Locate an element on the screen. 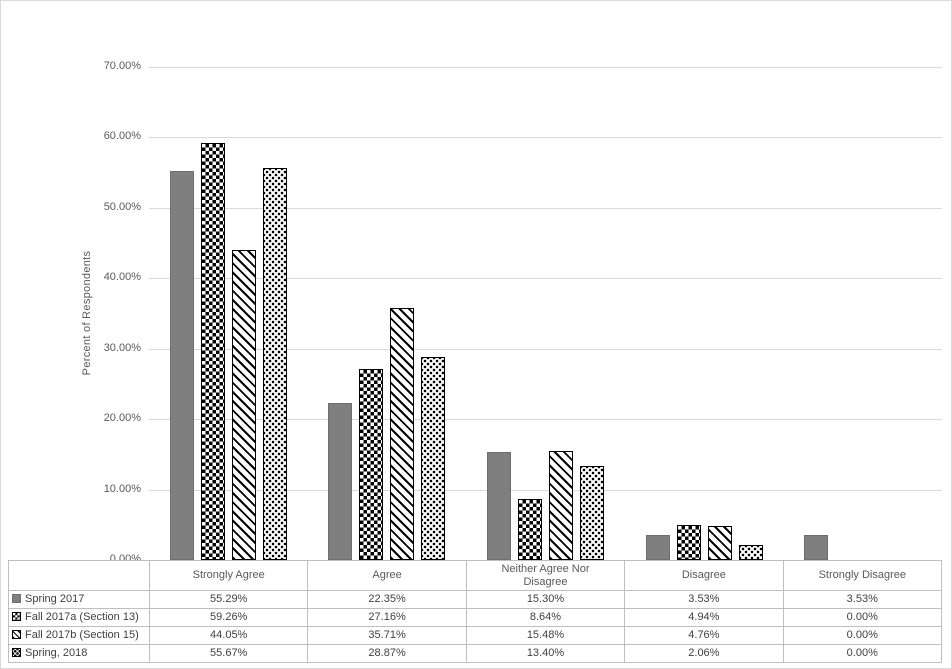 The width and height of the screenshot is (952, 669). category-header: Strongly Disagree is located at coordinates (862, 575).